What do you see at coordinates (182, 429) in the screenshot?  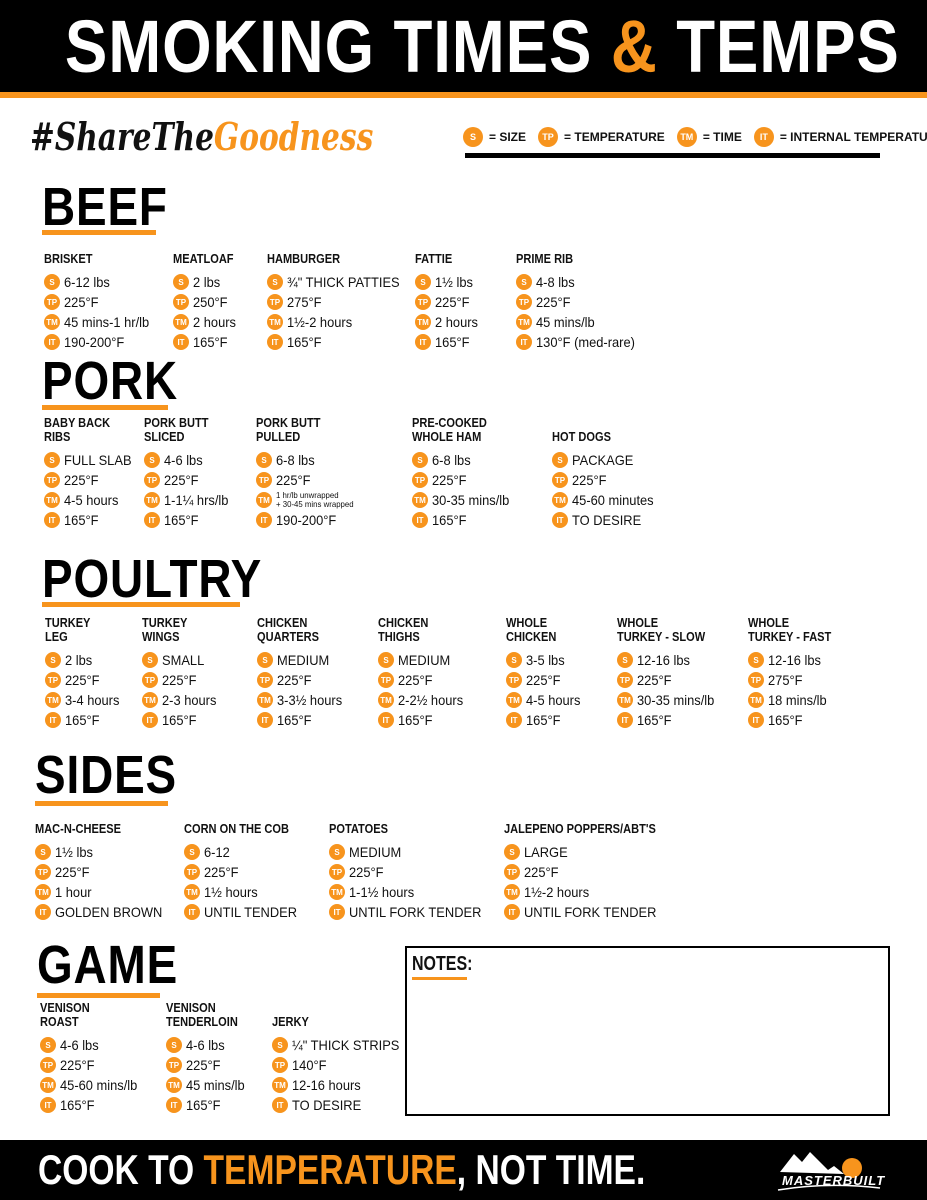 I see `item-name: PORK BUTT SLICED` at bounding box center [182, 429].